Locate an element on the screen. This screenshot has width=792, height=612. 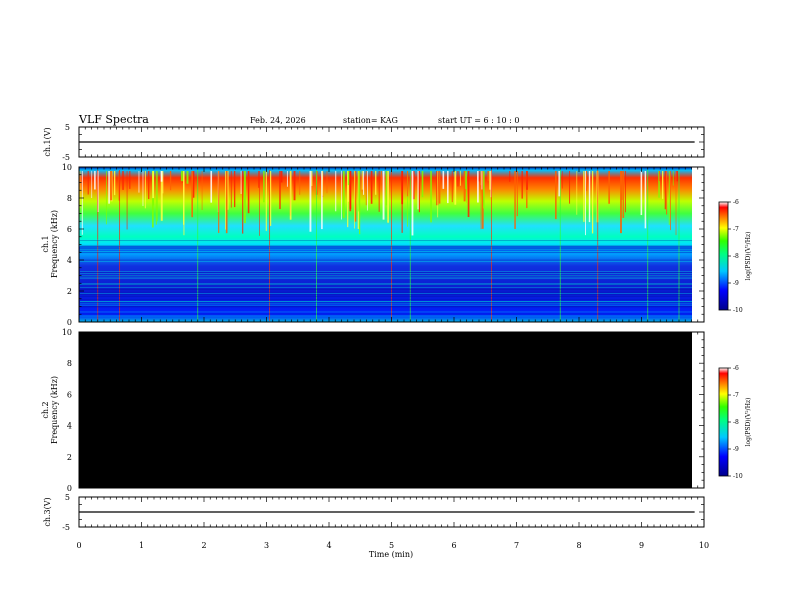
x-tick-label: 6 is located at coordinates (453, 545).